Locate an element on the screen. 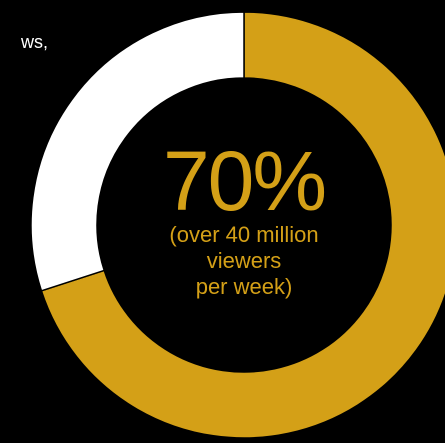  center-line-3: per week) is located at coordinates (244, 286).